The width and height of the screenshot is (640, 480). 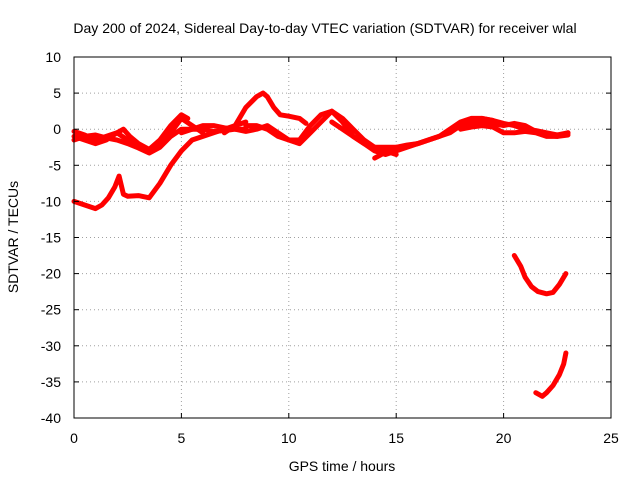 I want to click on y-tick-label: -20, so click(x=51, y=274).